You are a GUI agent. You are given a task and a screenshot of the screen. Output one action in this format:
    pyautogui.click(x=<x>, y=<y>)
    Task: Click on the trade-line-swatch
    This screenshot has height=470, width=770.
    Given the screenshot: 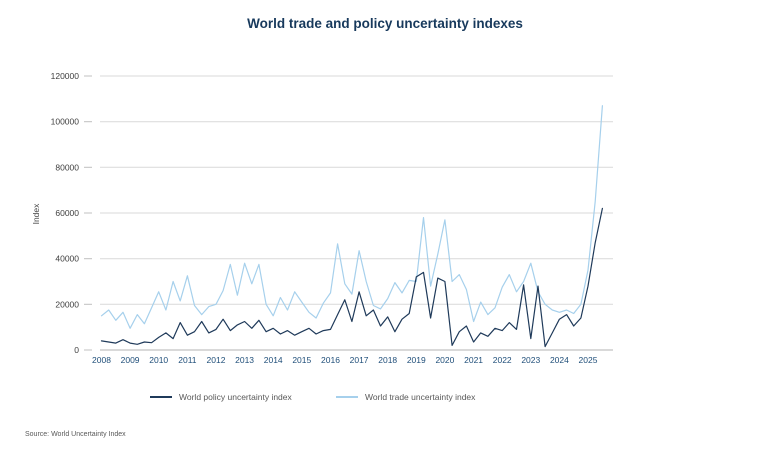 What is the action you would take?
    pyautogui.click(x=347, y=397)
    